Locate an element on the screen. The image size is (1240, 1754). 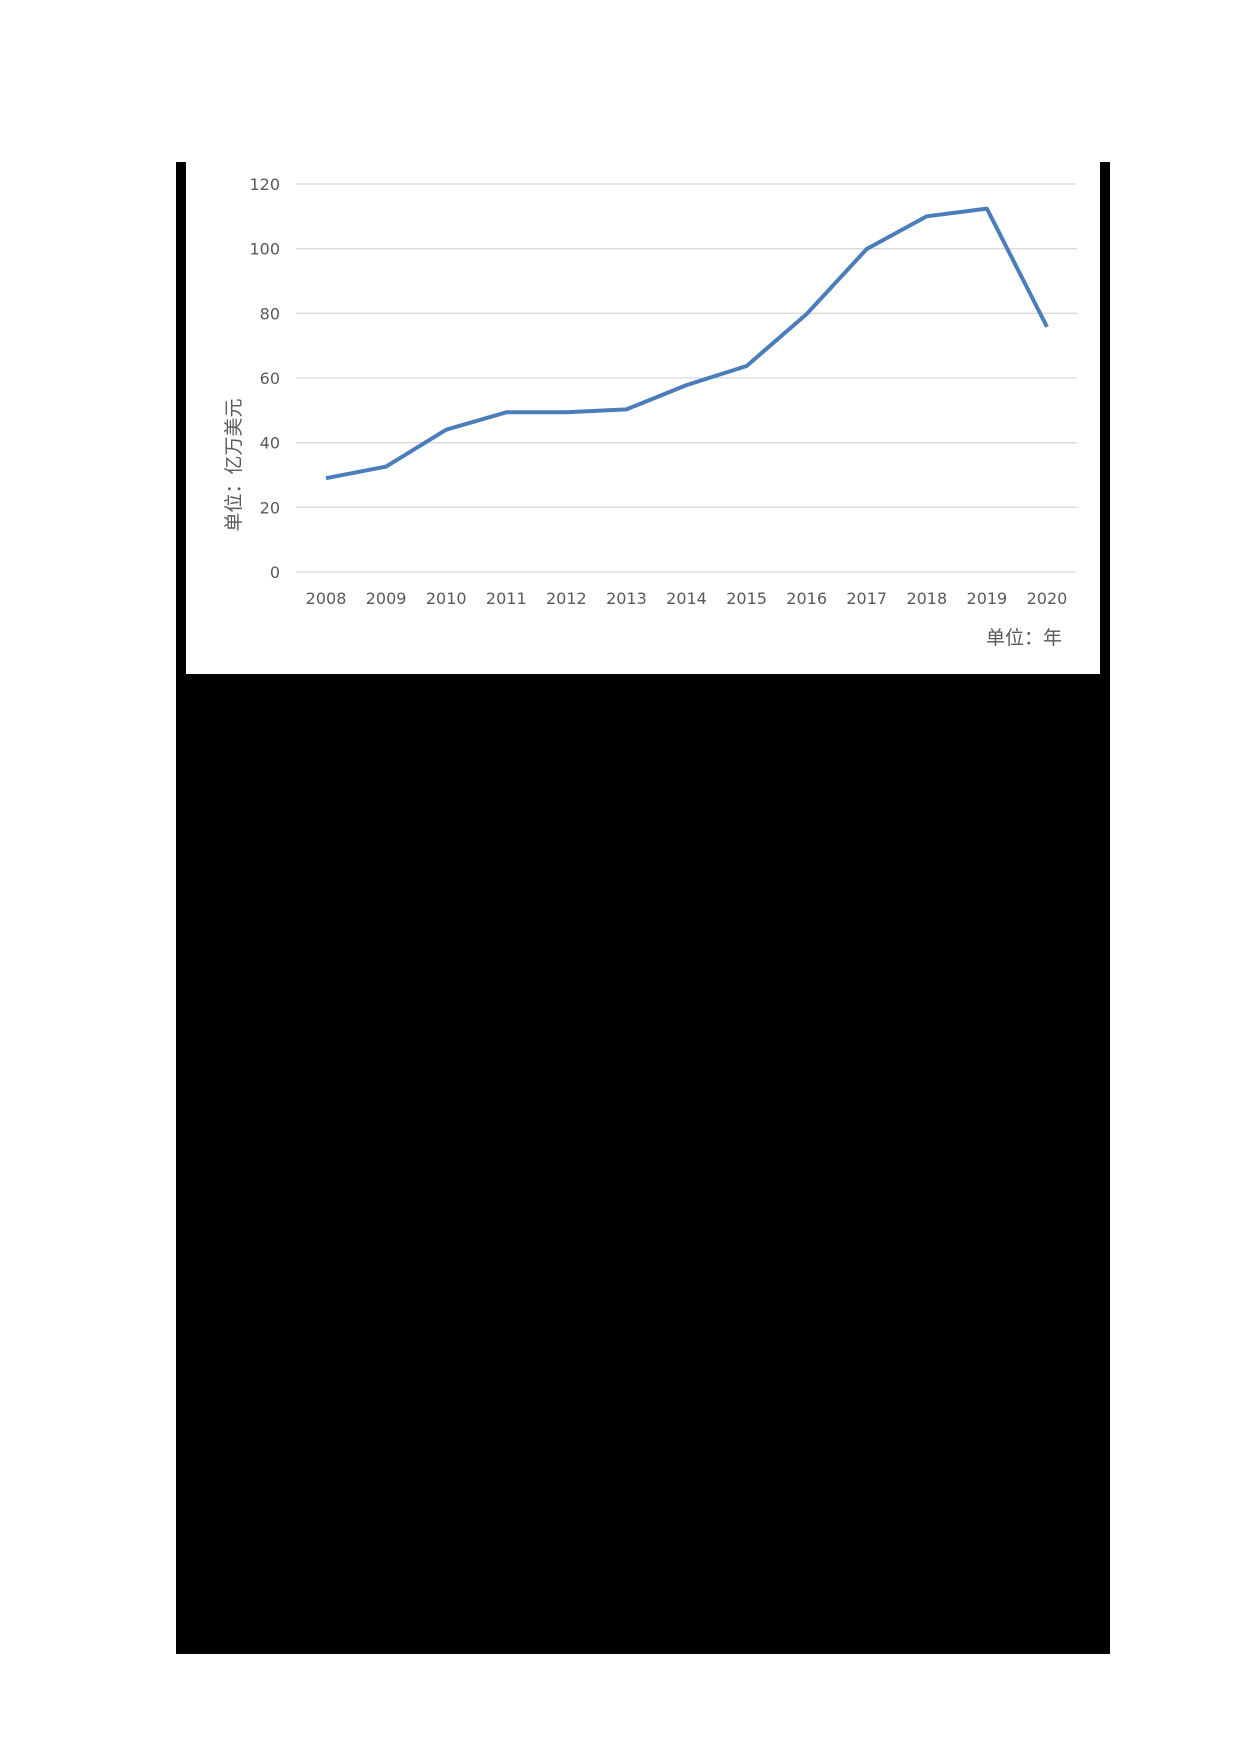
series-line is located at coordinates (687, 343).